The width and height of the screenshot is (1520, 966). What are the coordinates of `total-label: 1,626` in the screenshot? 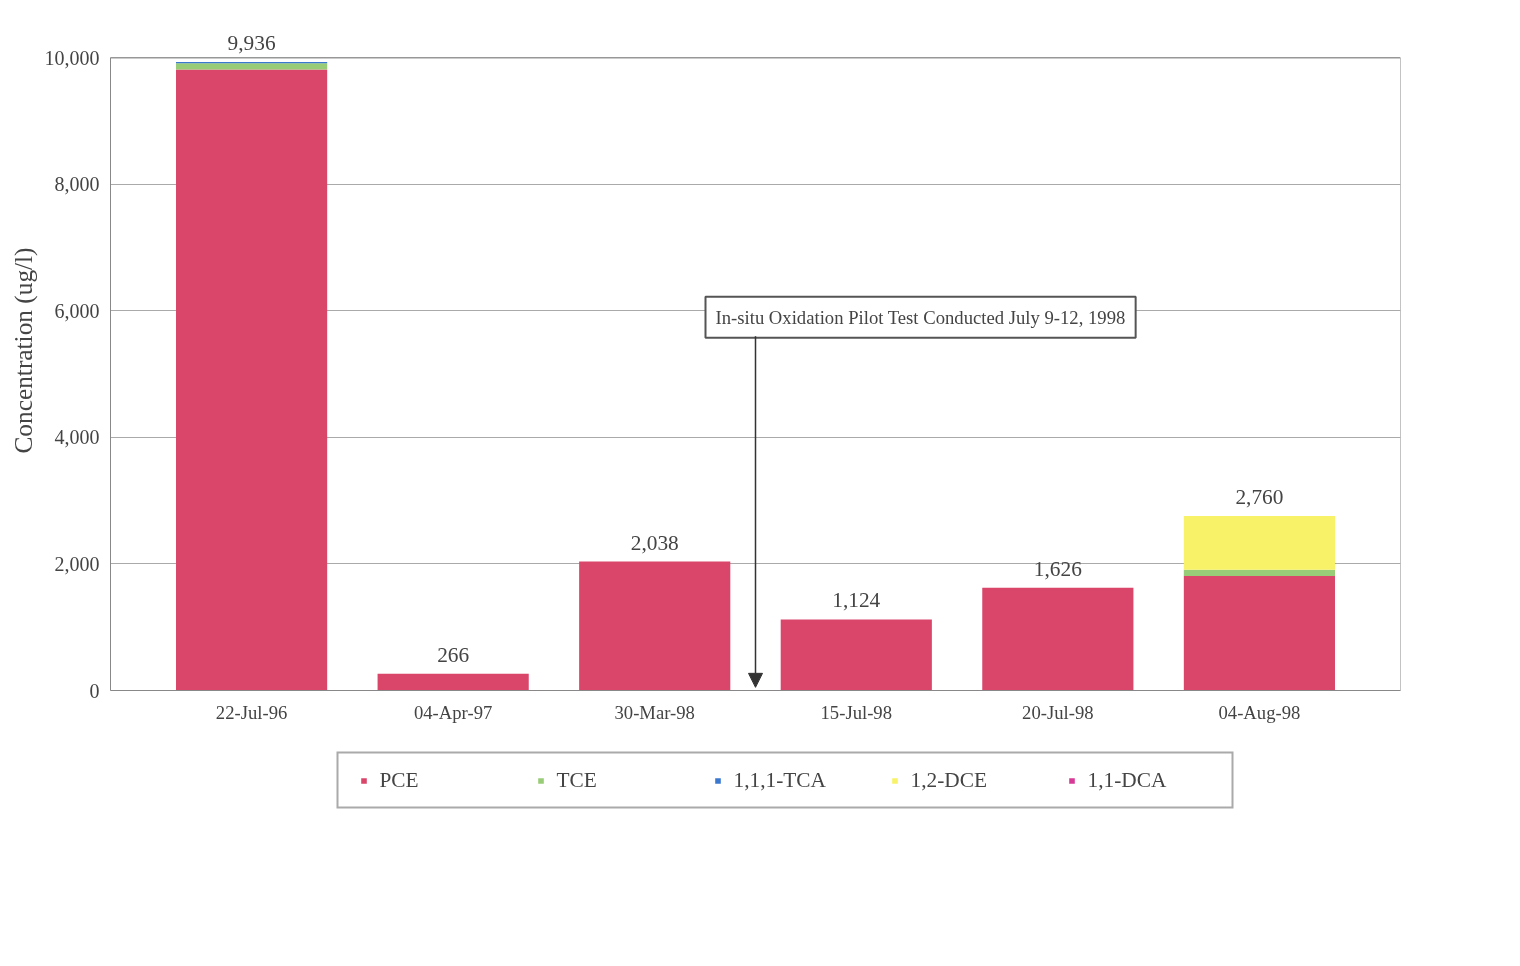 It's located at (1058, 568).